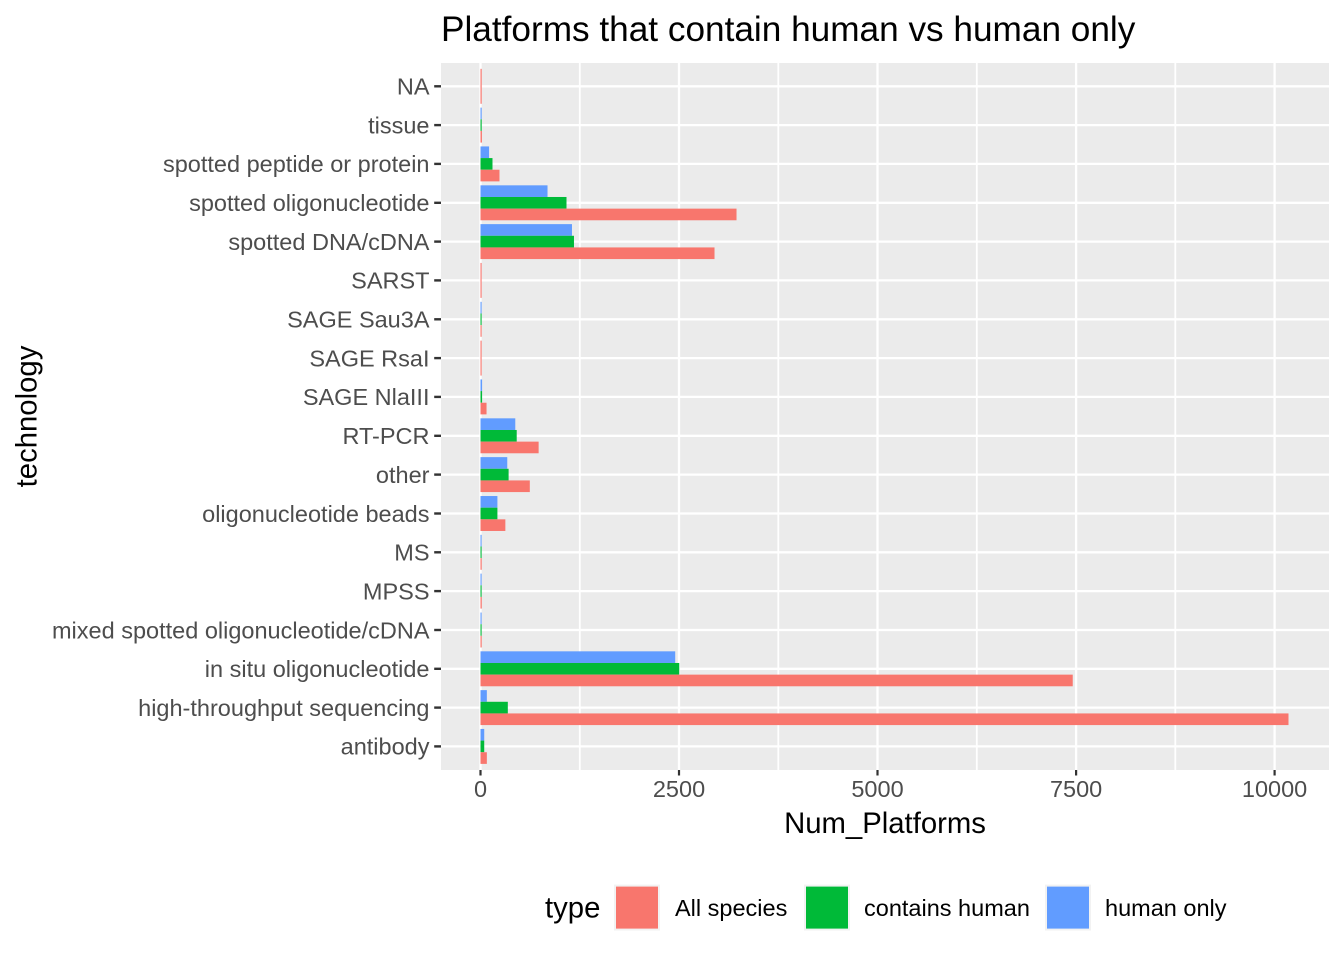 The image size is (1344, 960). What do you see at coordinates (328, 242) in the screenshot?
I see `svg-text: spotted DNA/cDNA` at bounding box center [328, 242].